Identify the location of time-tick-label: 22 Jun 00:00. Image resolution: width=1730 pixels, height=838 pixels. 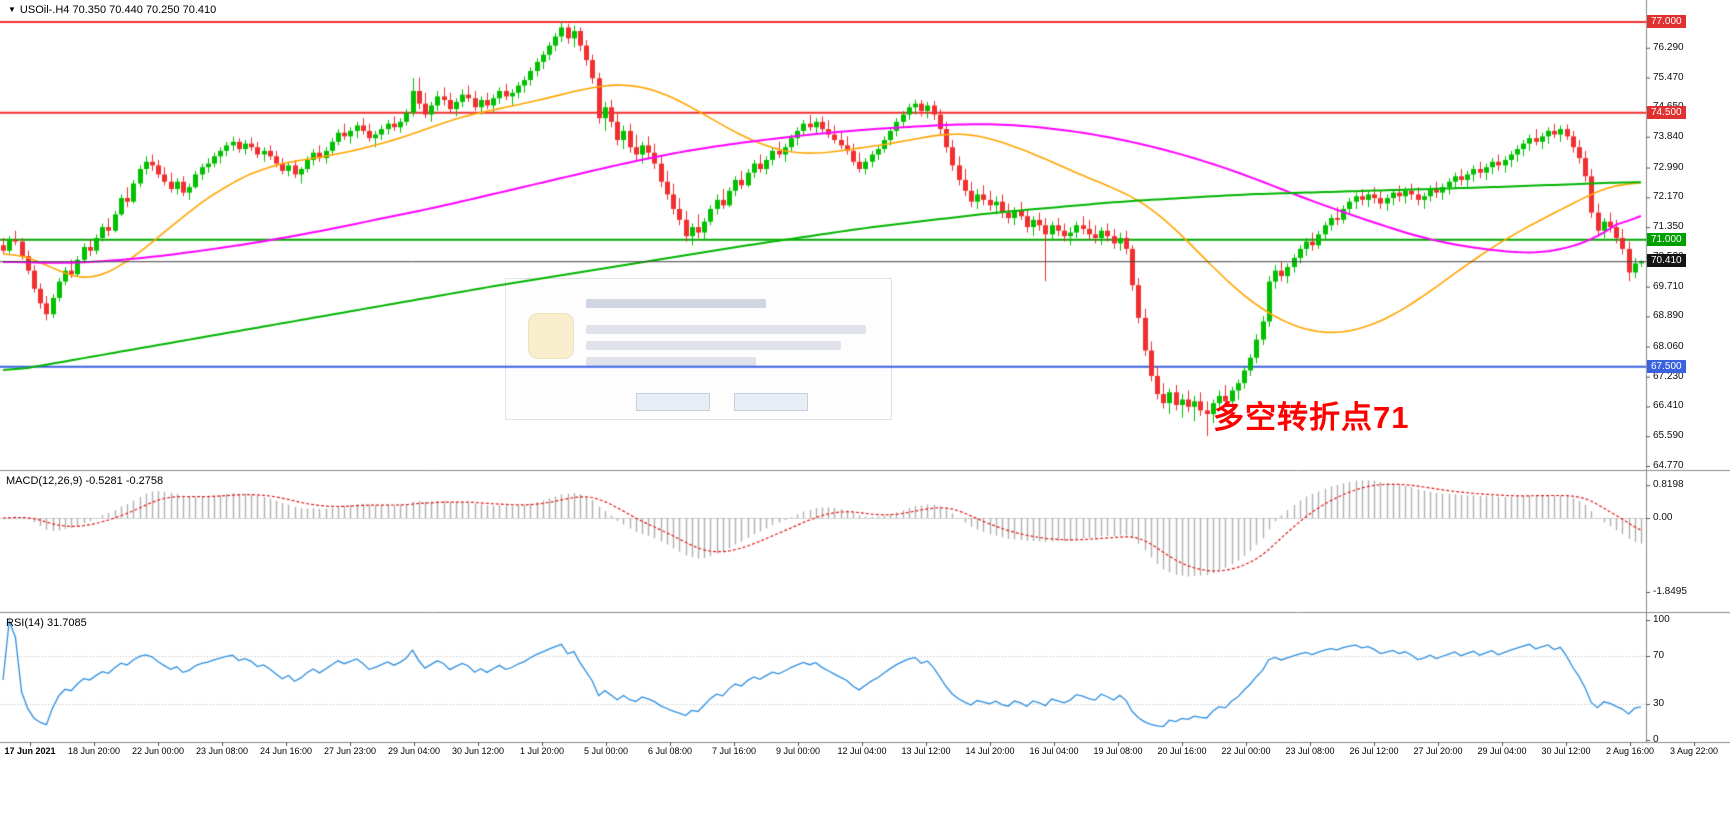
(158, 751).